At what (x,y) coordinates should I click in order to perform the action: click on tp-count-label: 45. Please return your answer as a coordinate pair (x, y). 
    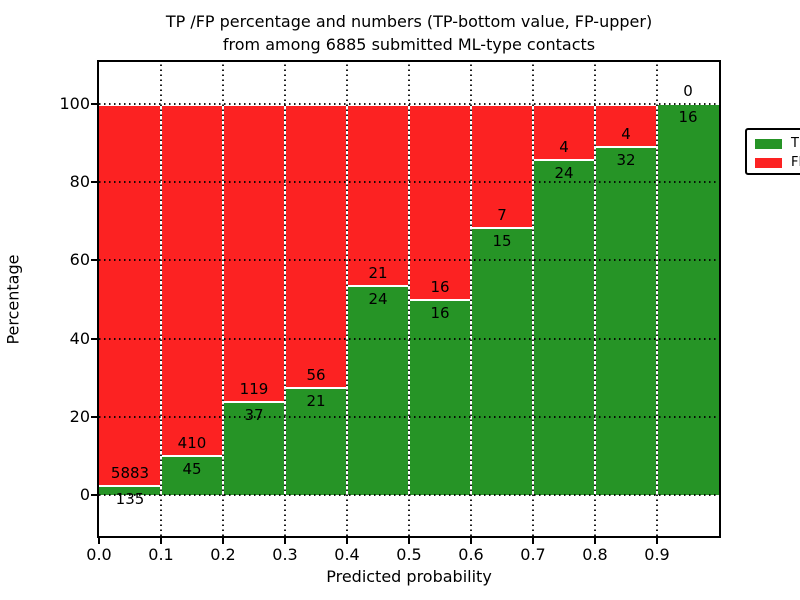
    Looking at the image, I should click on (192, 469).